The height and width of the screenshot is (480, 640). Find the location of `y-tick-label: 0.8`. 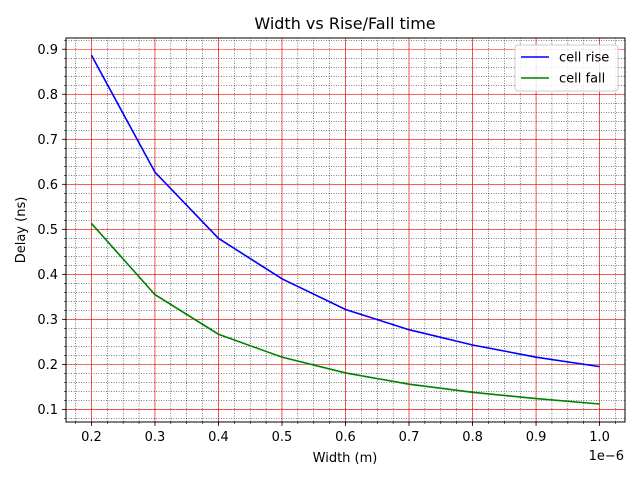

y-tick-label: 0.8 is located at coordinates (47, 95).